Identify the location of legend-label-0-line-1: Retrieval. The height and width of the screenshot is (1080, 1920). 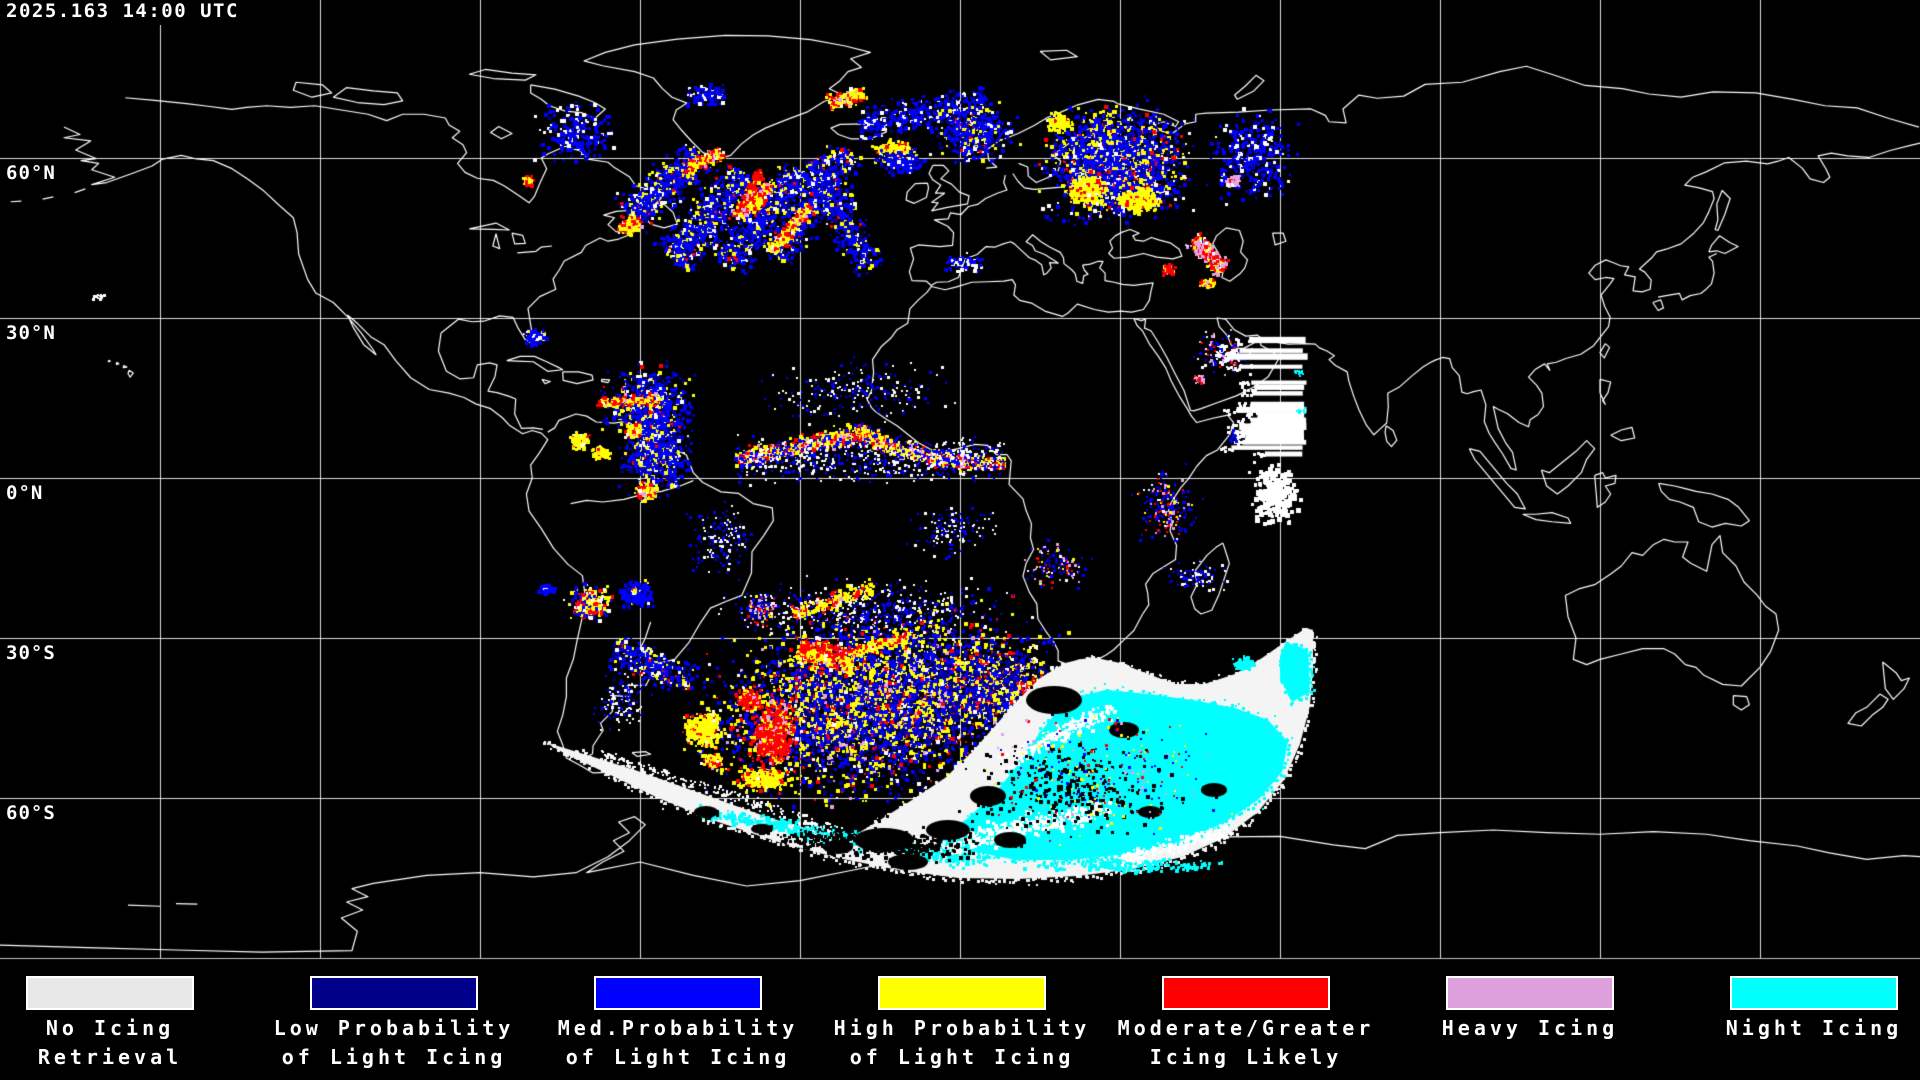
(110, 1057).